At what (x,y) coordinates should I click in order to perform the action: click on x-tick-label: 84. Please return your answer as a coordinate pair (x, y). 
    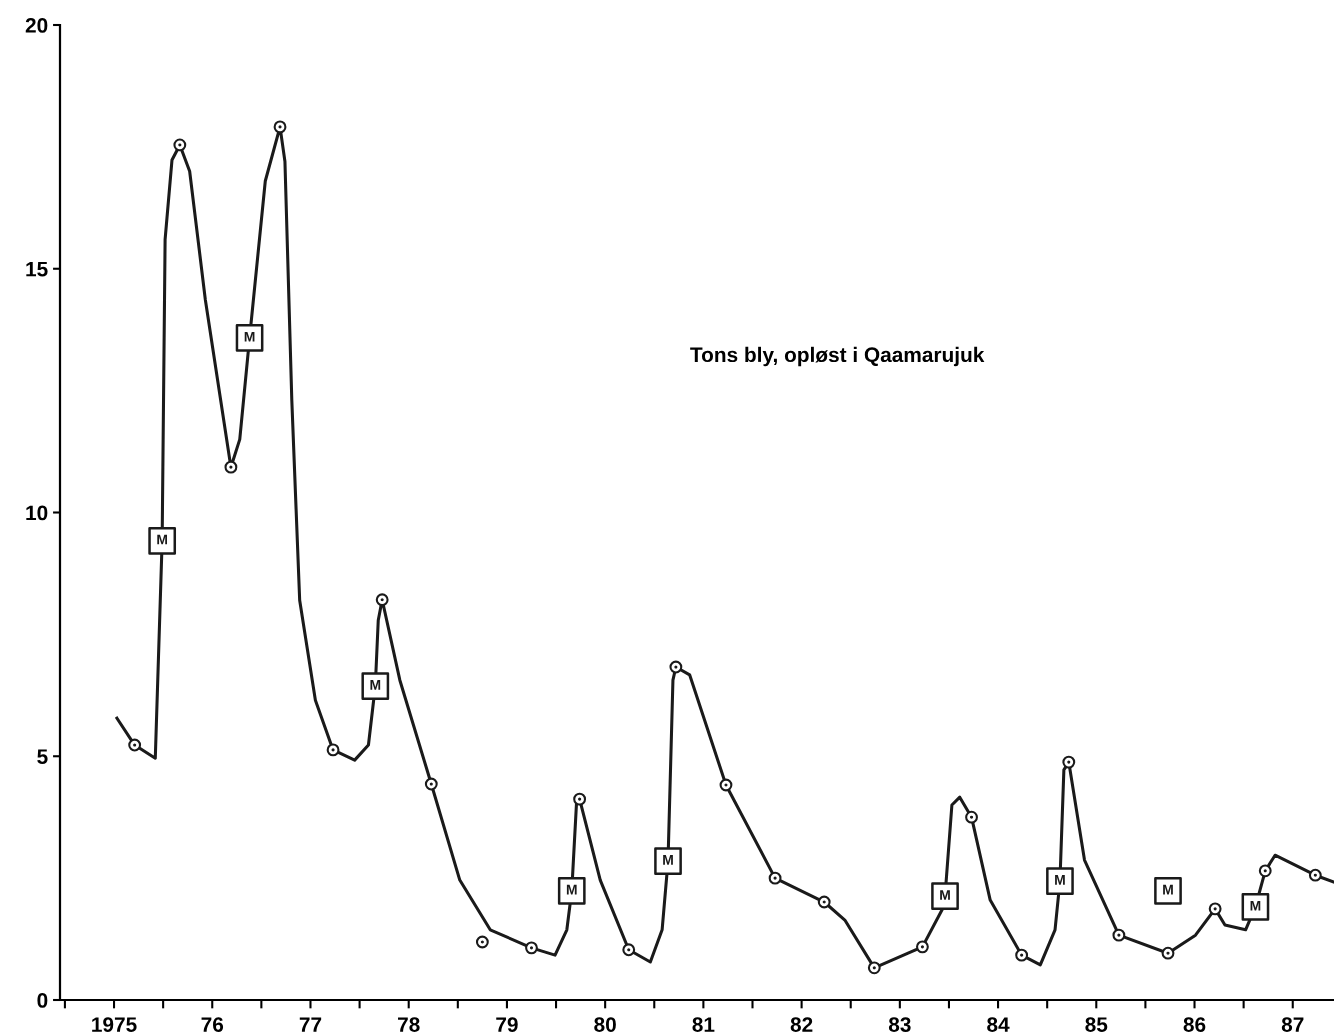
    Looking at the image, I should click on (998, 1024).